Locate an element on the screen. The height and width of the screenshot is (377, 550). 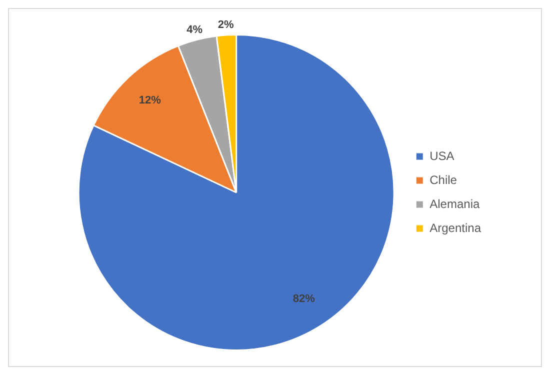
legend-label: Alemania is located at coordinates (455, 203).